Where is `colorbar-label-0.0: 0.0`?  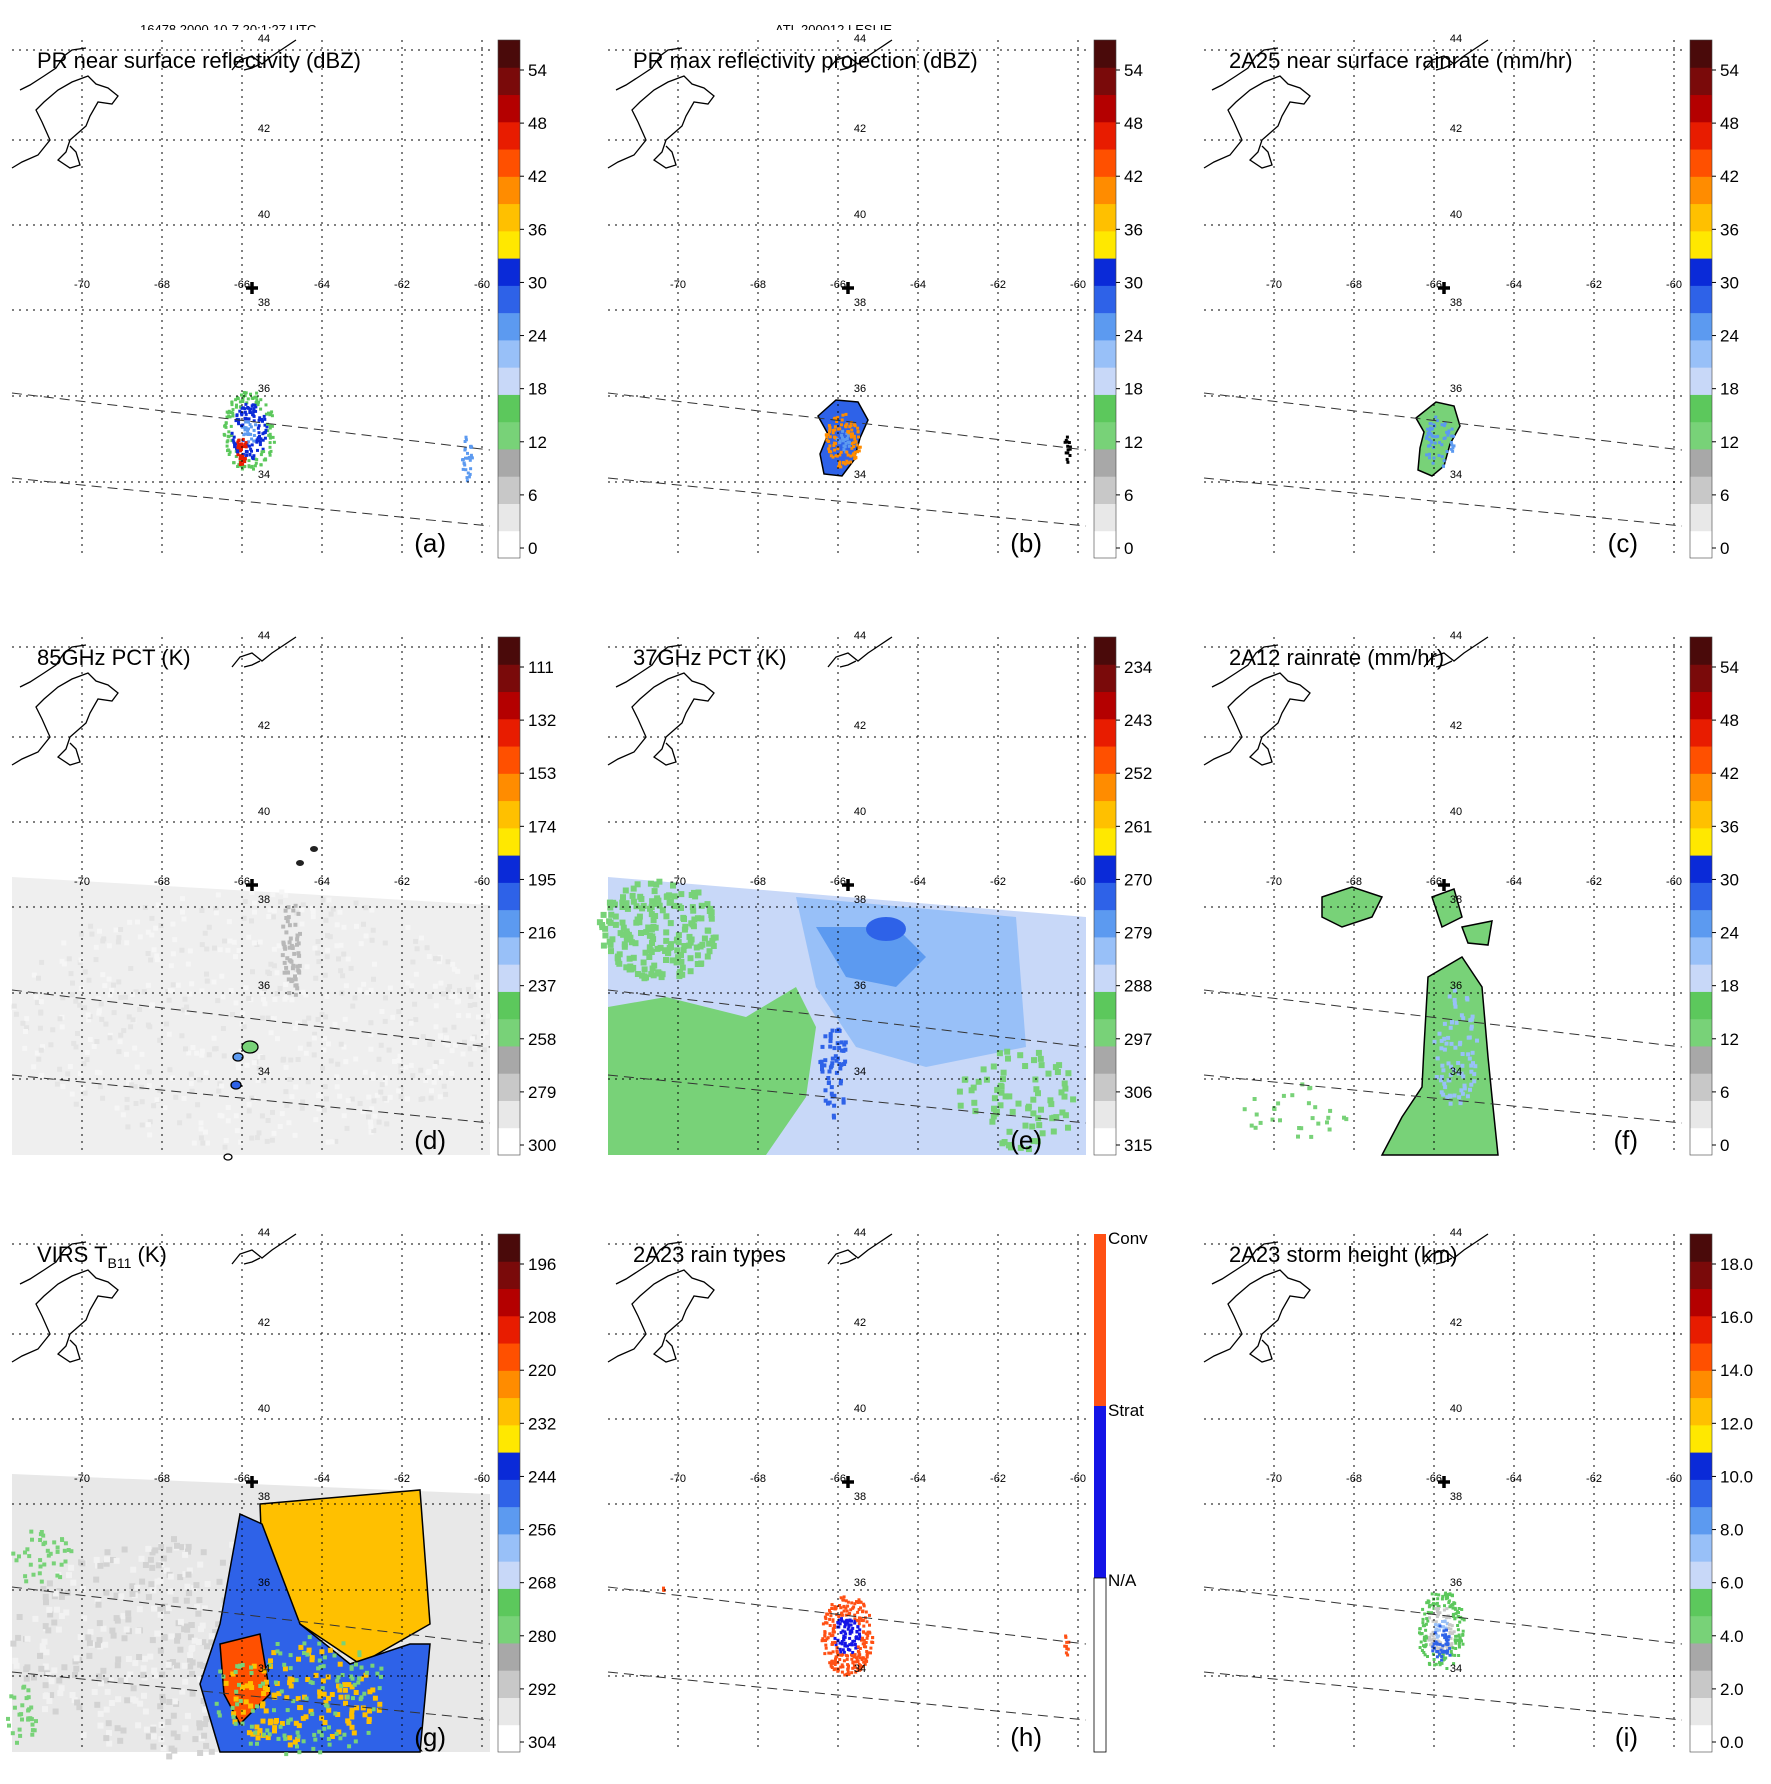 colorbar-label-0.0: 0.0 is located at coordinates (1732, 1742).